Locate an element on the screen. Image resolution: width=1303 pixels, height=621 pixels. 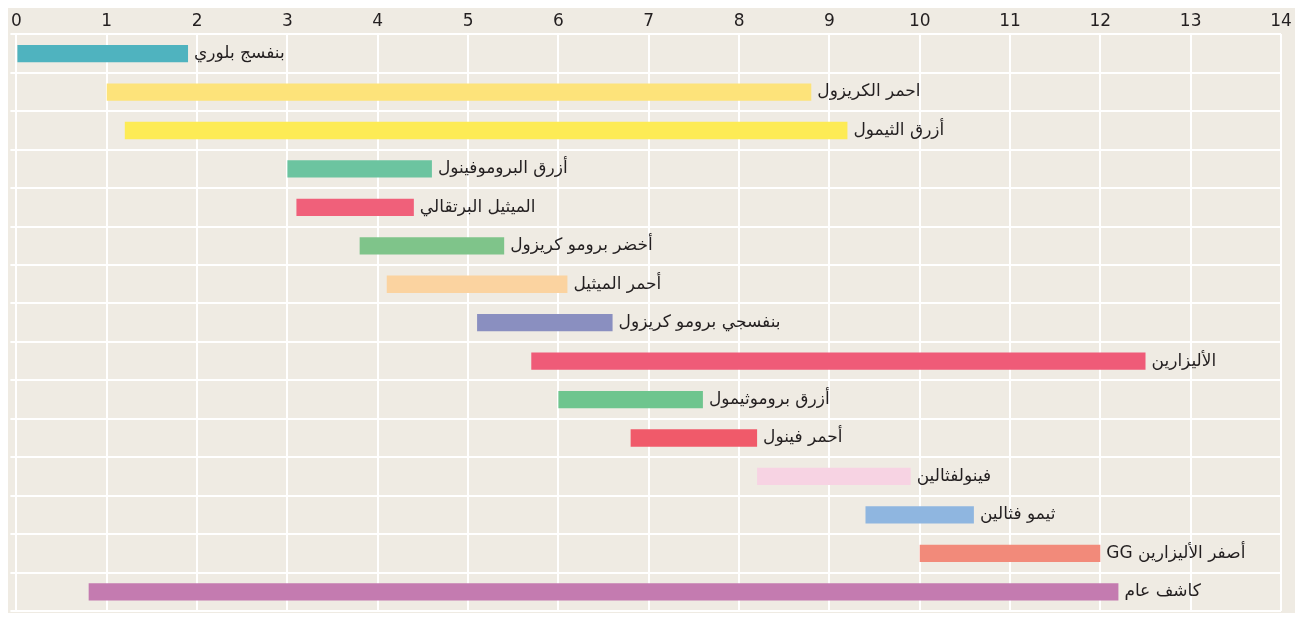
x-tick-label: 9 is located at coordinates (829, 19).